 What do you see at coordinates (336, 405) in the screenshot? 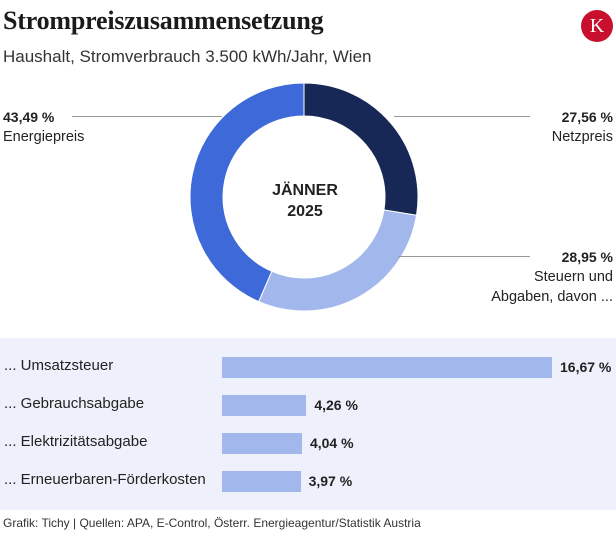
I see `breakdown-value: 4,26 %` at bounding box center [336, 405].